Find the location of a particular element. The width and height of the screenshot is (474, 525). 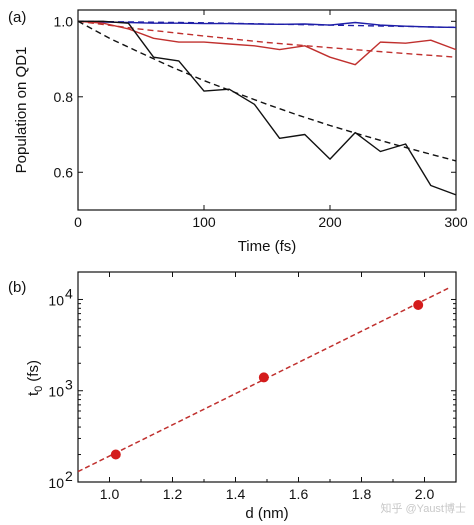

panel-b-ylabel-sub: 0 is located at coordinates (39, 389).